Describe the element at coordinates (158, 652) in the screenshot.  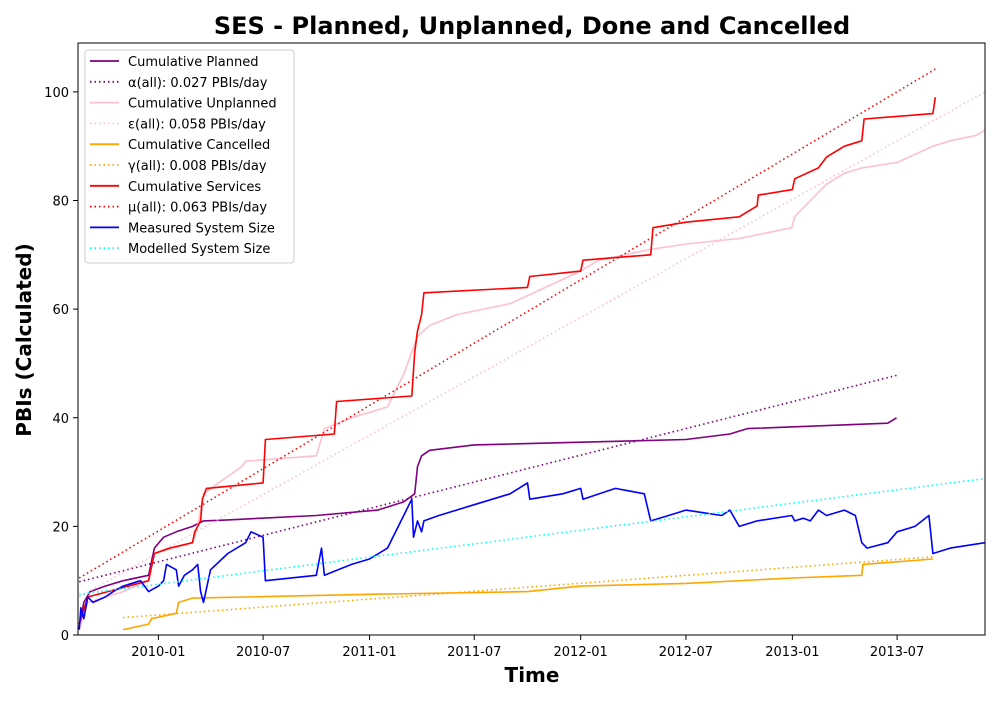
I see `x-tick-label: 2010-01` at that location.